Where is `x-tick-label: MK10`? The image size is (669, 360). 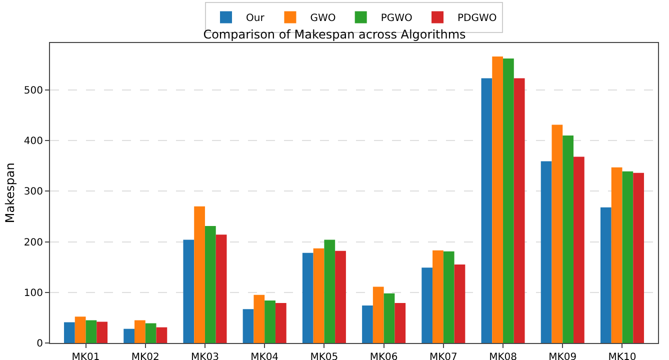
x-tick-label: MK10 is located at coordinates (622, 356).